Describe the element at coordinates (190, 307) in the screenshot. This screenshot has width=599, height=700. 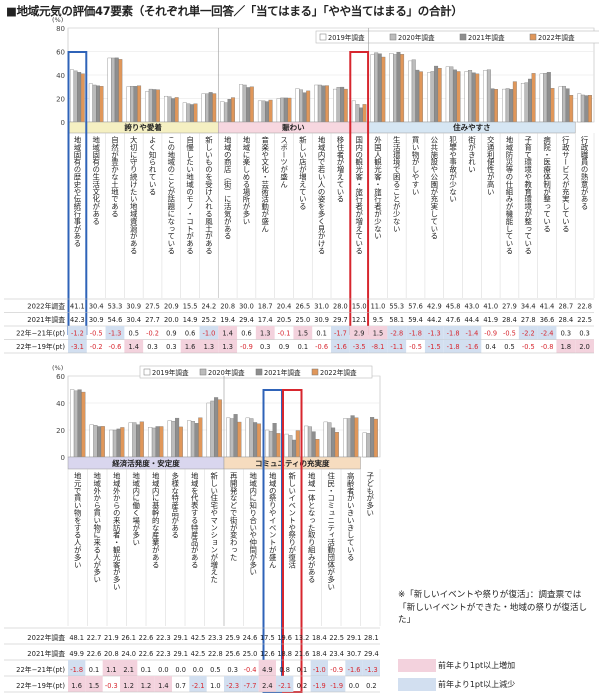
I see `table-cell-r2022: 15.5` at that location.